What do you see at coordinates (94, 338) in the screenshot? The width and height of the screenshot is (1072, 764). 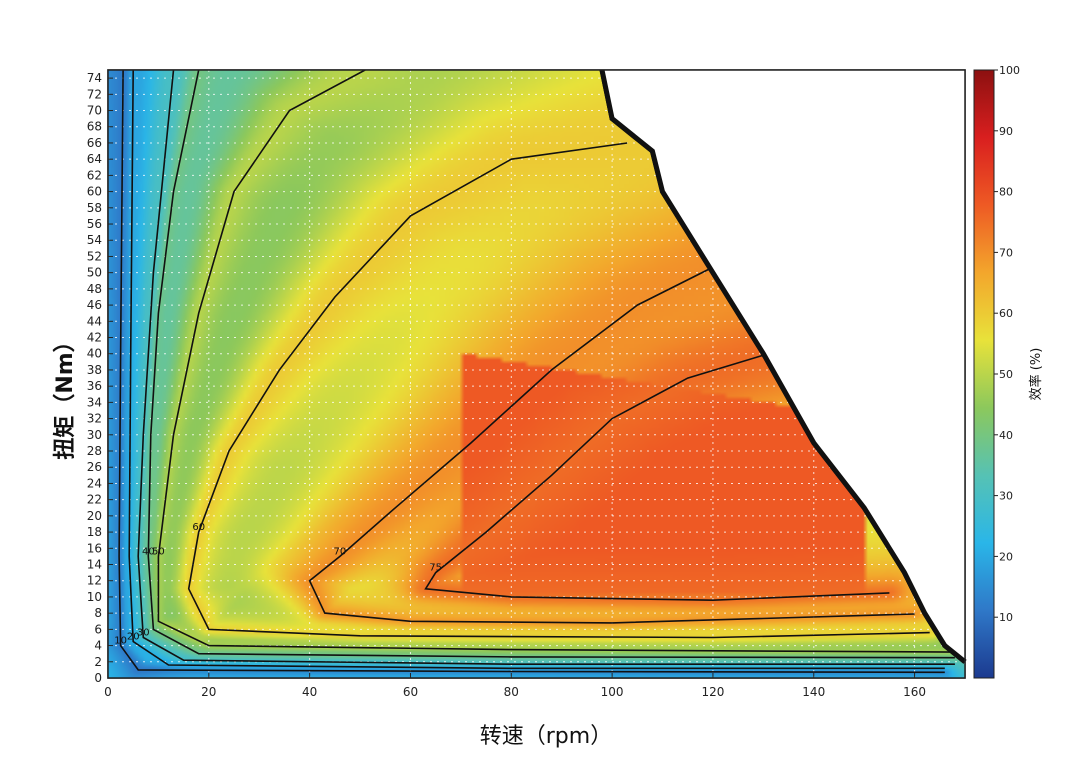 I see `y-tick-label: 42` at bounding box center [94, 338].